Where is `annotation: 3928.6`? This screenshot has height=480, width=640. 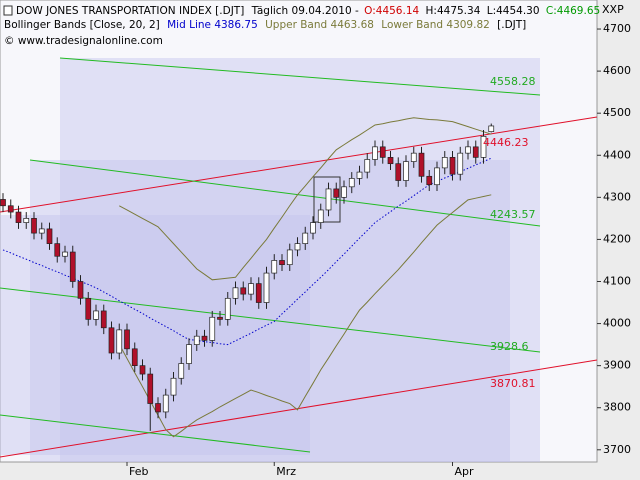
annotation: 3928.6 is located at coordinates (509, 346).